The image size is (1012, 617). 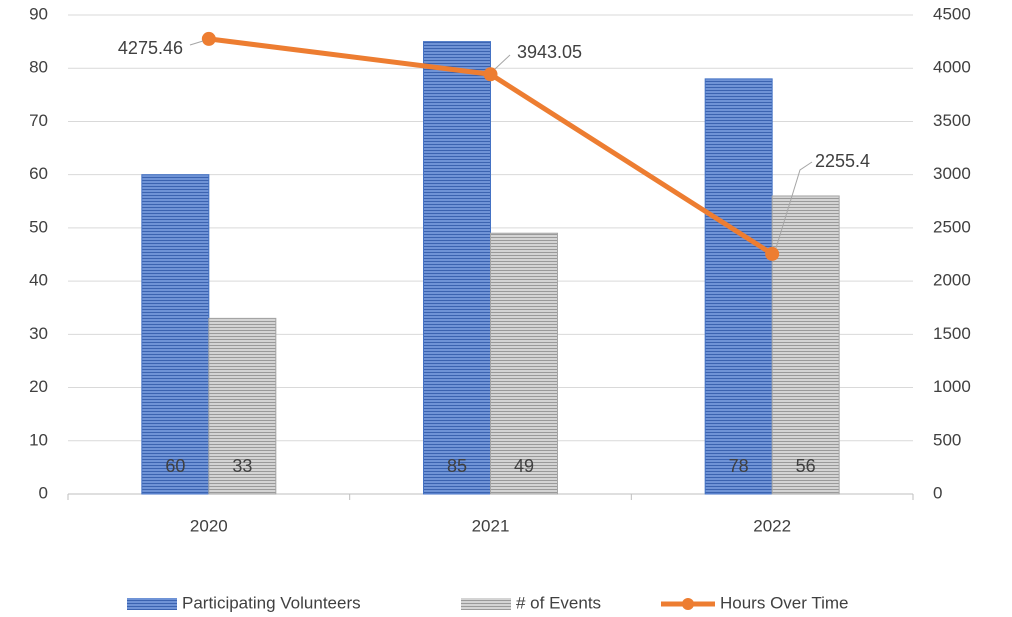 What do you see at coordinates (952, 333) in the screenshot?
I see `y2-tick-label: 1500` at bounding box center [952, 333].